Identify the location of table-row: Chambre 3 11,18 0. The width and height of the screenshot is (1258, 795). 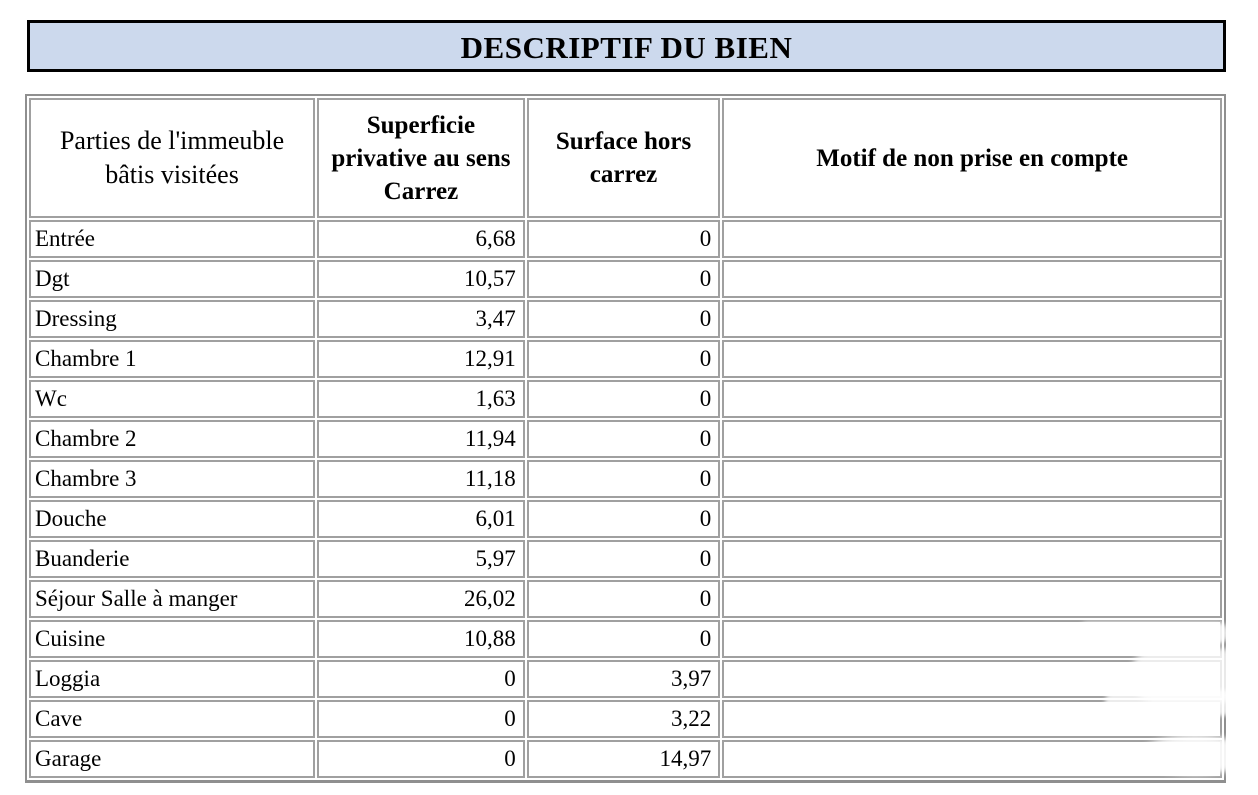
(625, 479).